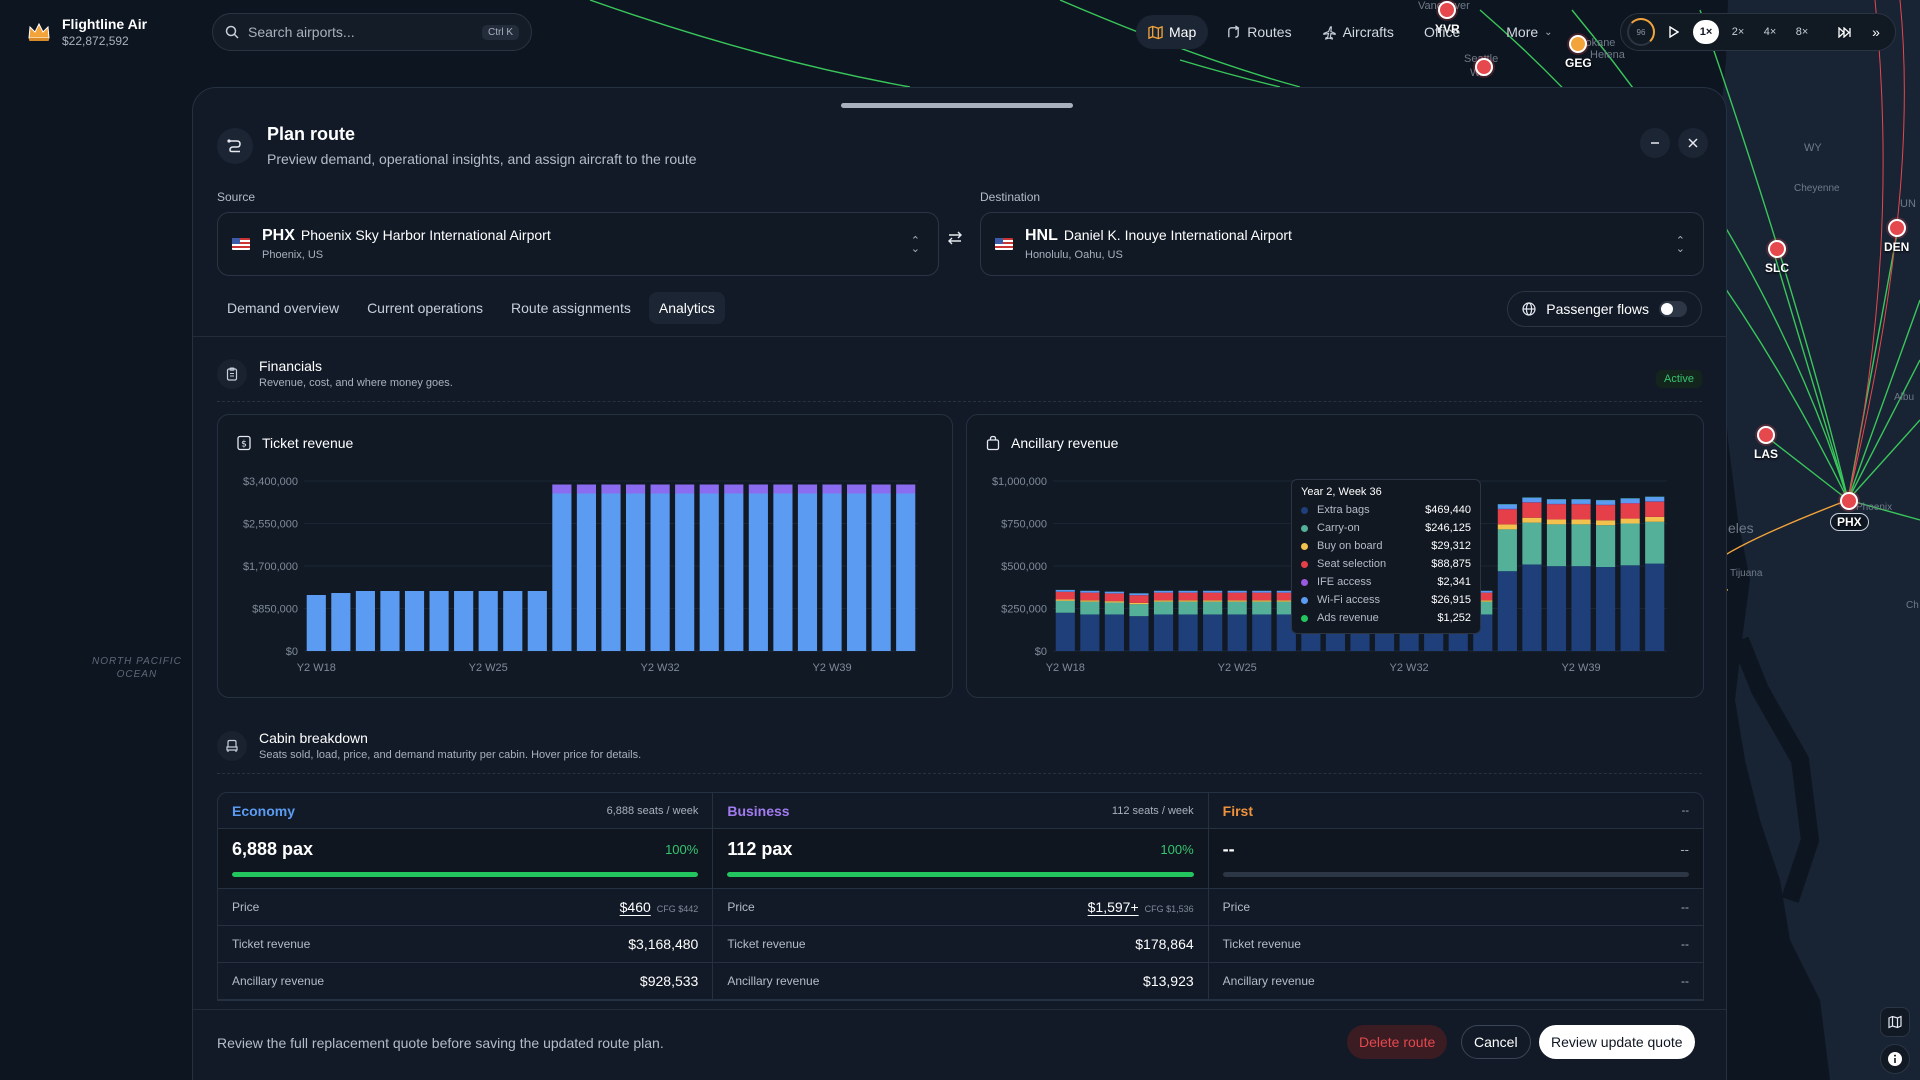  Describe the element at coordinates (1024, 525) in the screenshot. I see `y-tick-label: $750,000` at that location.